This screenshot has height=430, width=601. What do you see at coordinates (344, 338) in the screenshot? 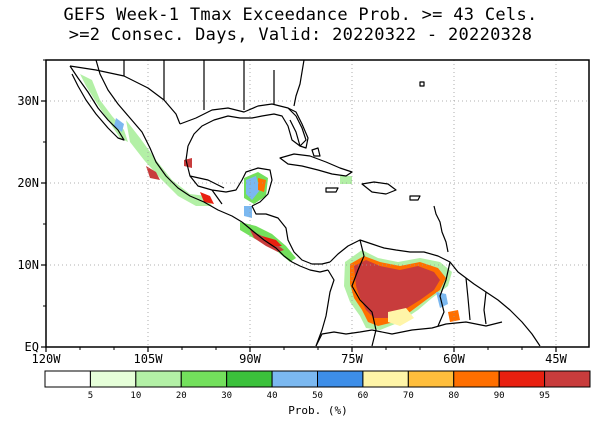
I see `ecuador-peru` at bounding box center [344, 338].